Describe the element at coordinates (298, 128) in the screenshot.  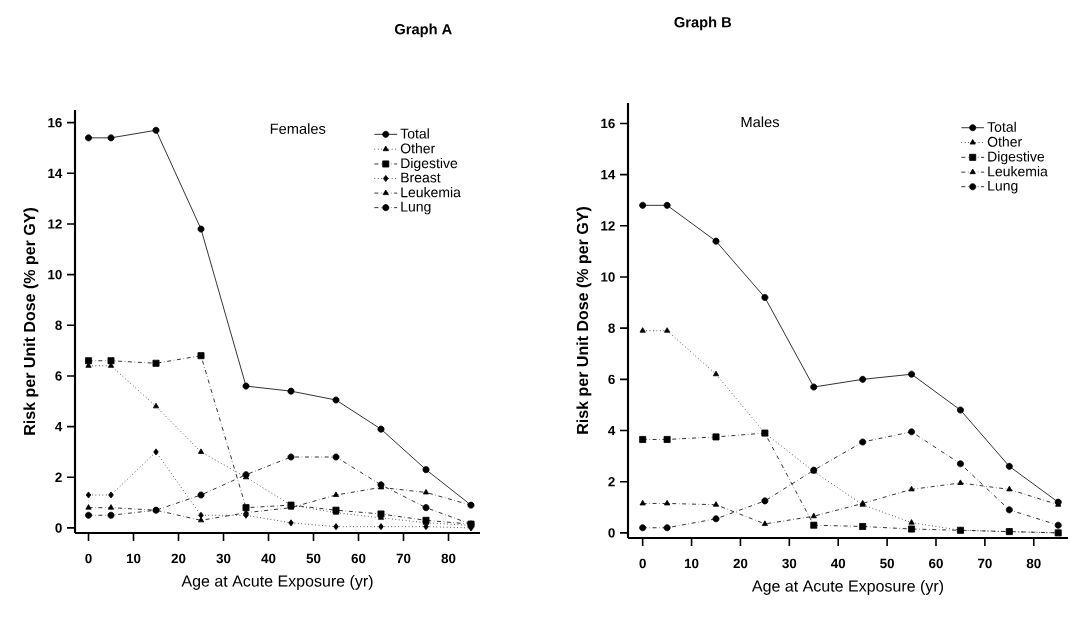
I see `annotation: Females` at that location.